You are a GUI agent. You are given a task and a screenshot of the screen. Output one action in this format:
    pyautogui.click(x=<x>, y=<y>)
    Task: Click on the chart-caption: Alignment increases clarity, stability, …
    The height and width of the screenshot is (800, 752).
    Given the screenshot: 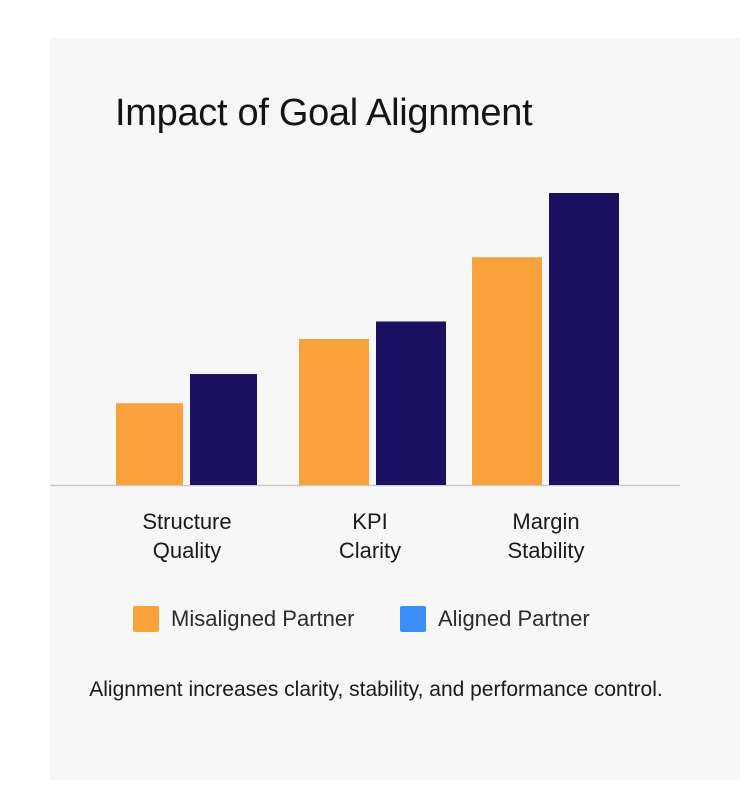 What is the action you would take?
    pyautogui.click(x=376, y=689)
    